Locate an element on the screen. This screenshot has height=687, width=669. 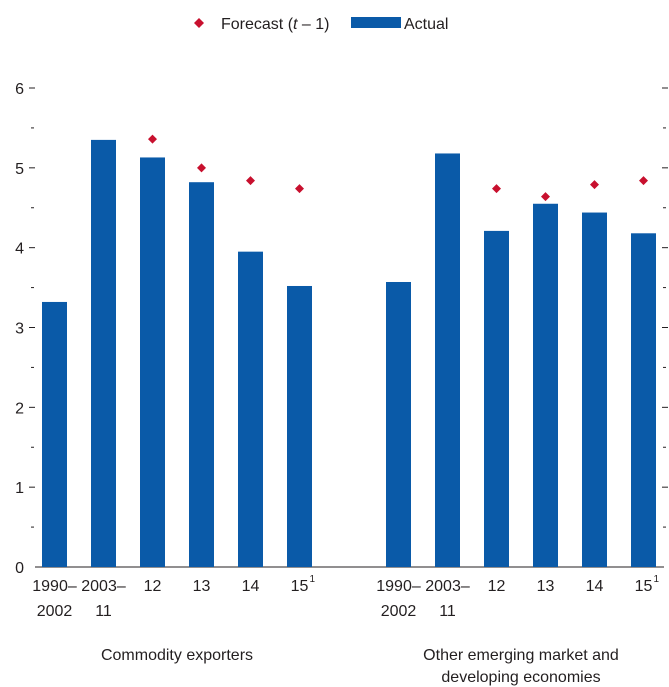
legend-actual-label: Actual is located at coordinates (426, 24).